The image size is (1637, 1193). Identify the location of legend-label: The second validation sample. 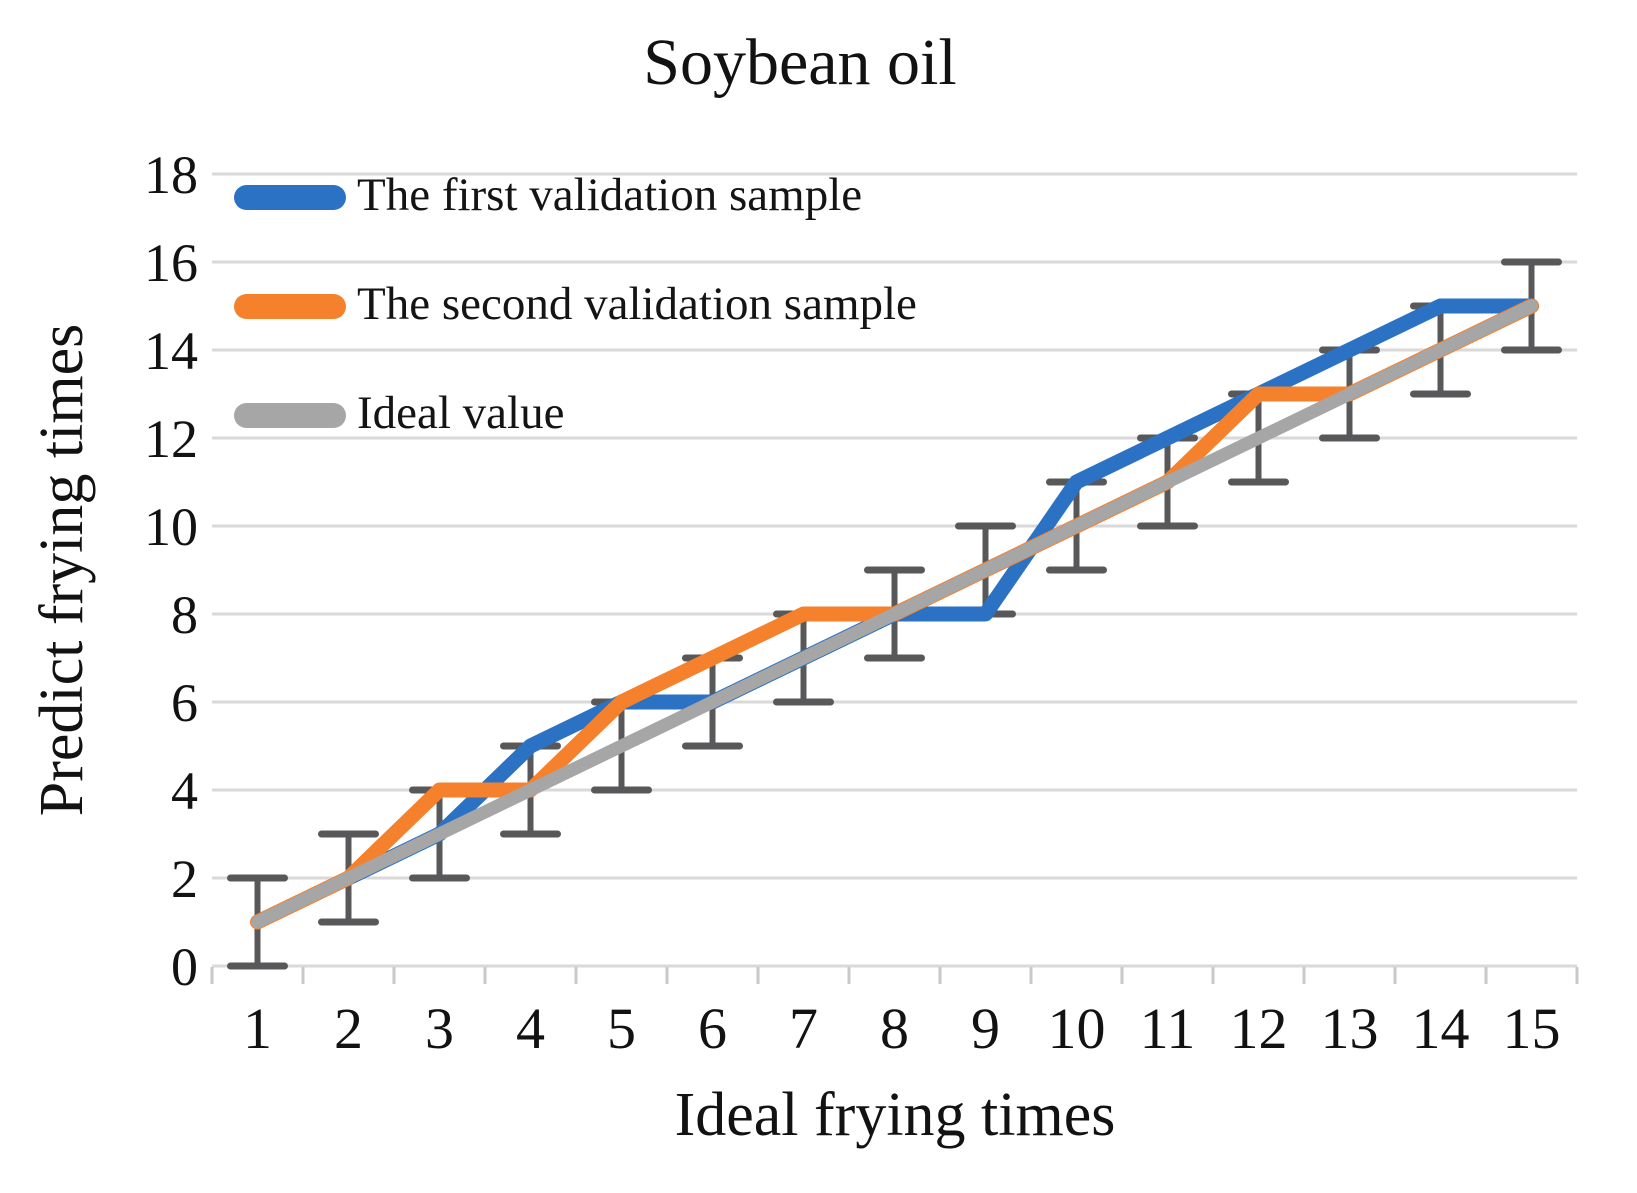
(637, 303).